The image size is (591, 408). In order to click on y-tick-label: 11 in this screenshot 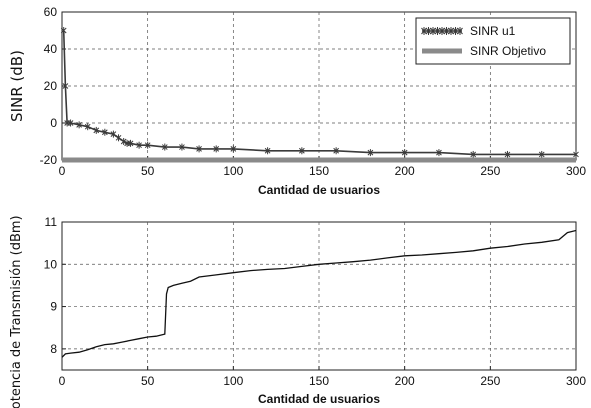, I will do `click(51, 222)`.